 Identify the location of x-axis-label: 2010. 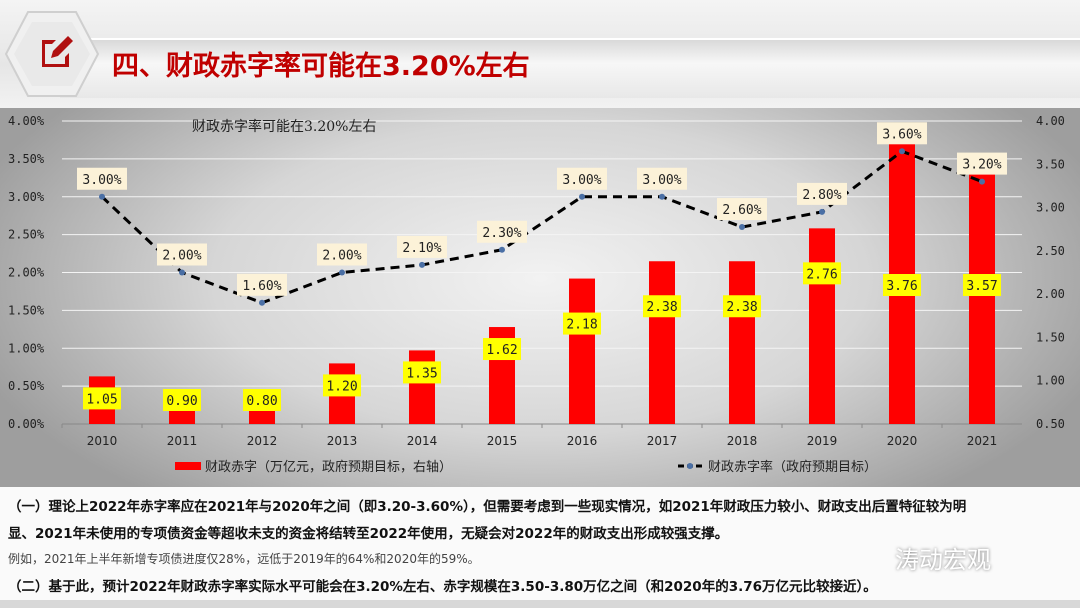
(102, 441).